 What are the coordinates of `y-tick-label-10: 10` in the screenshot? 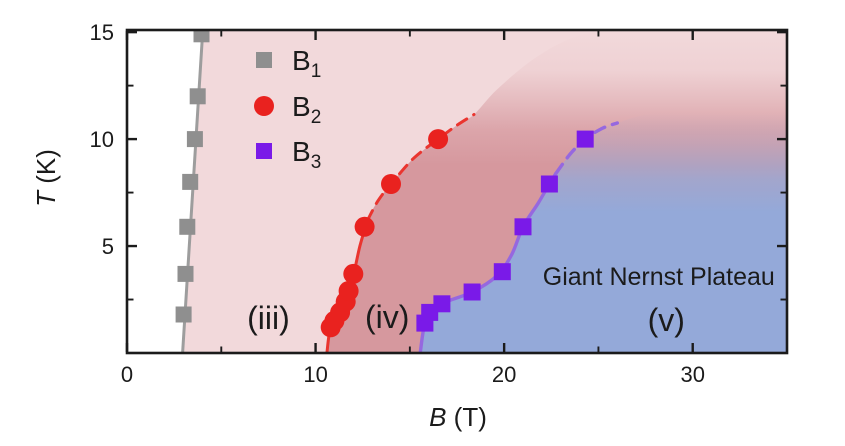 It's located at (102, 139).